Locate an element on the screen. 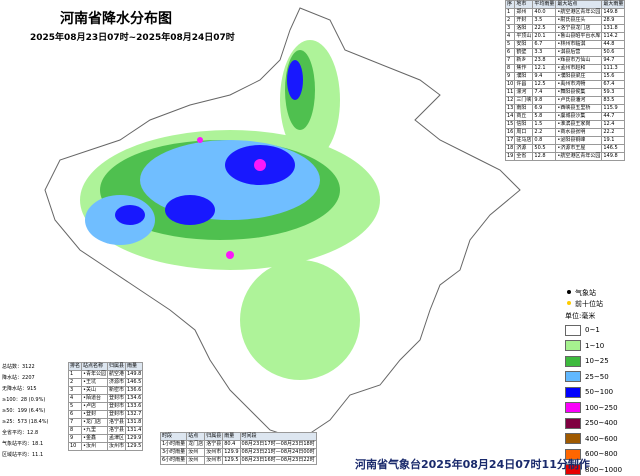  cell: 驻马店 is located at coordinates (524, 140).